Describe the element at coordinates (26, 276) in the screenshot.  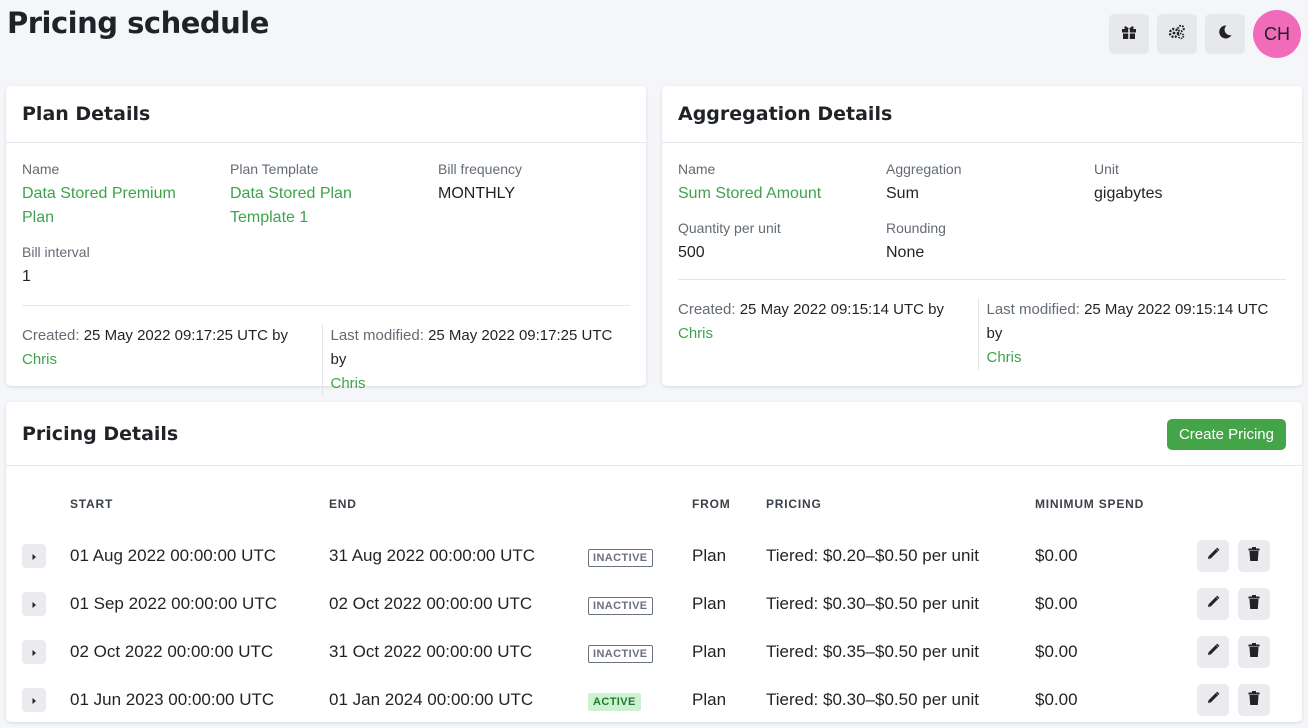
I see `bill-interval-value: 1` at that location.